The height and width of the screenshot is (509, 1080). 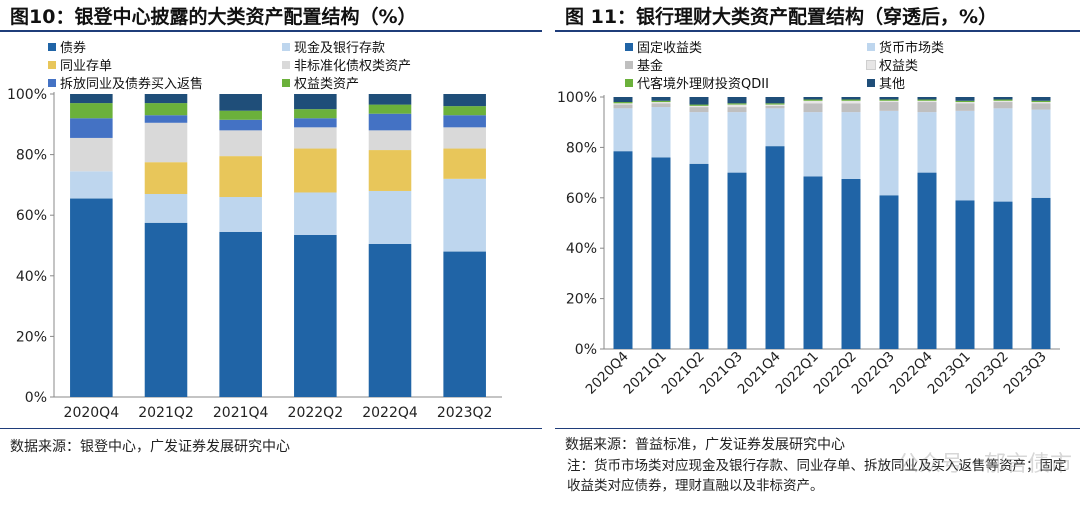 I want to click on right-legend-item-money-market: 货币市场类, so click(x=905, y=46).